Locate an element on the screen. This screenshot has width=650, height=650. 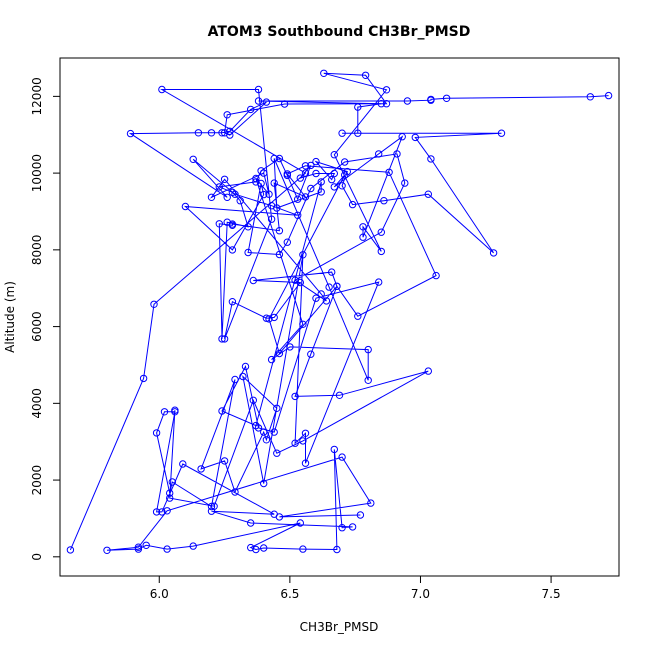
x-tick-label: 7.0 is located at coordinates (420, 594).